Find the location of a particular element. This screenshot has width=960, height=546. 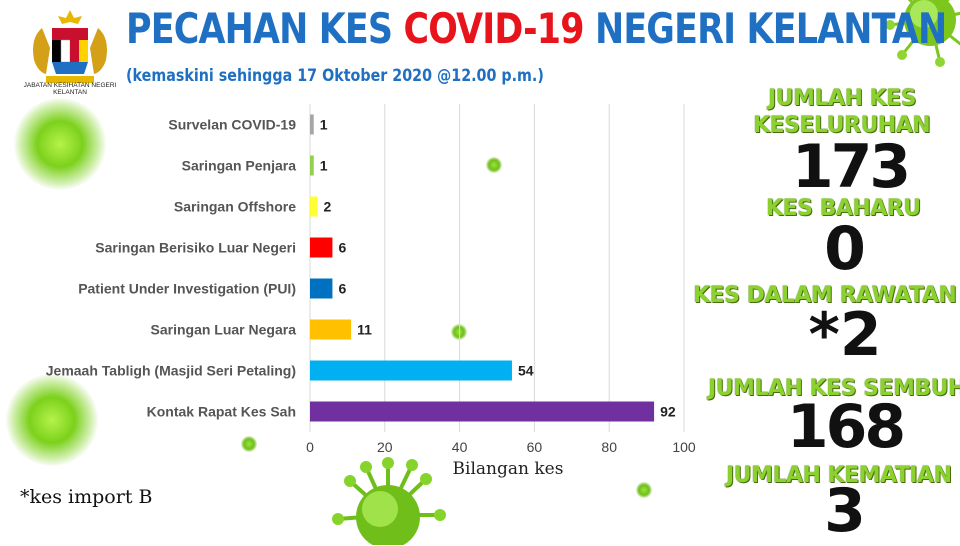

logo-caption: JABATAN KESIHATAN NEGERI KELANTAN is located at coordinates (70, 89).